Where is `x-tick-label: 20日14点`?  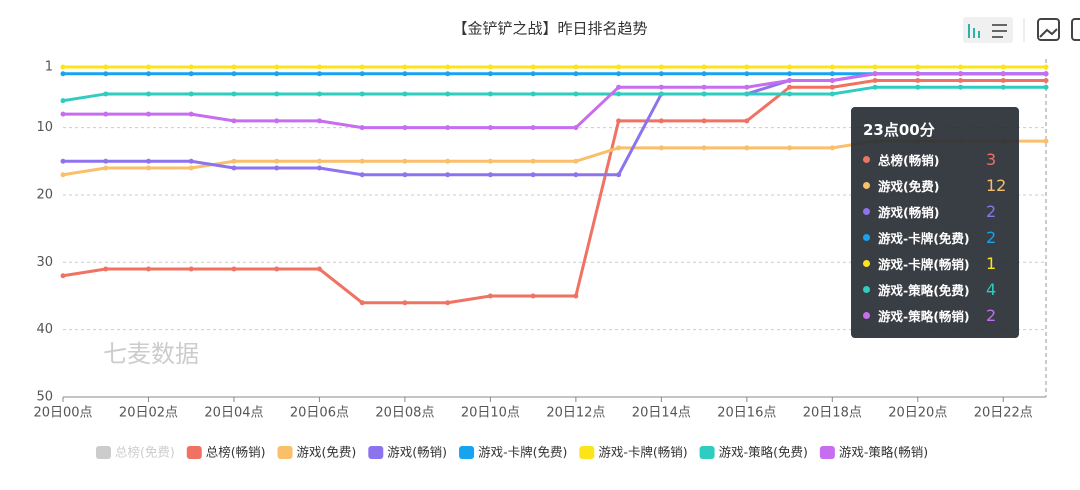
x-tick-label: 20日14点 is located at coordinates (661, 413).